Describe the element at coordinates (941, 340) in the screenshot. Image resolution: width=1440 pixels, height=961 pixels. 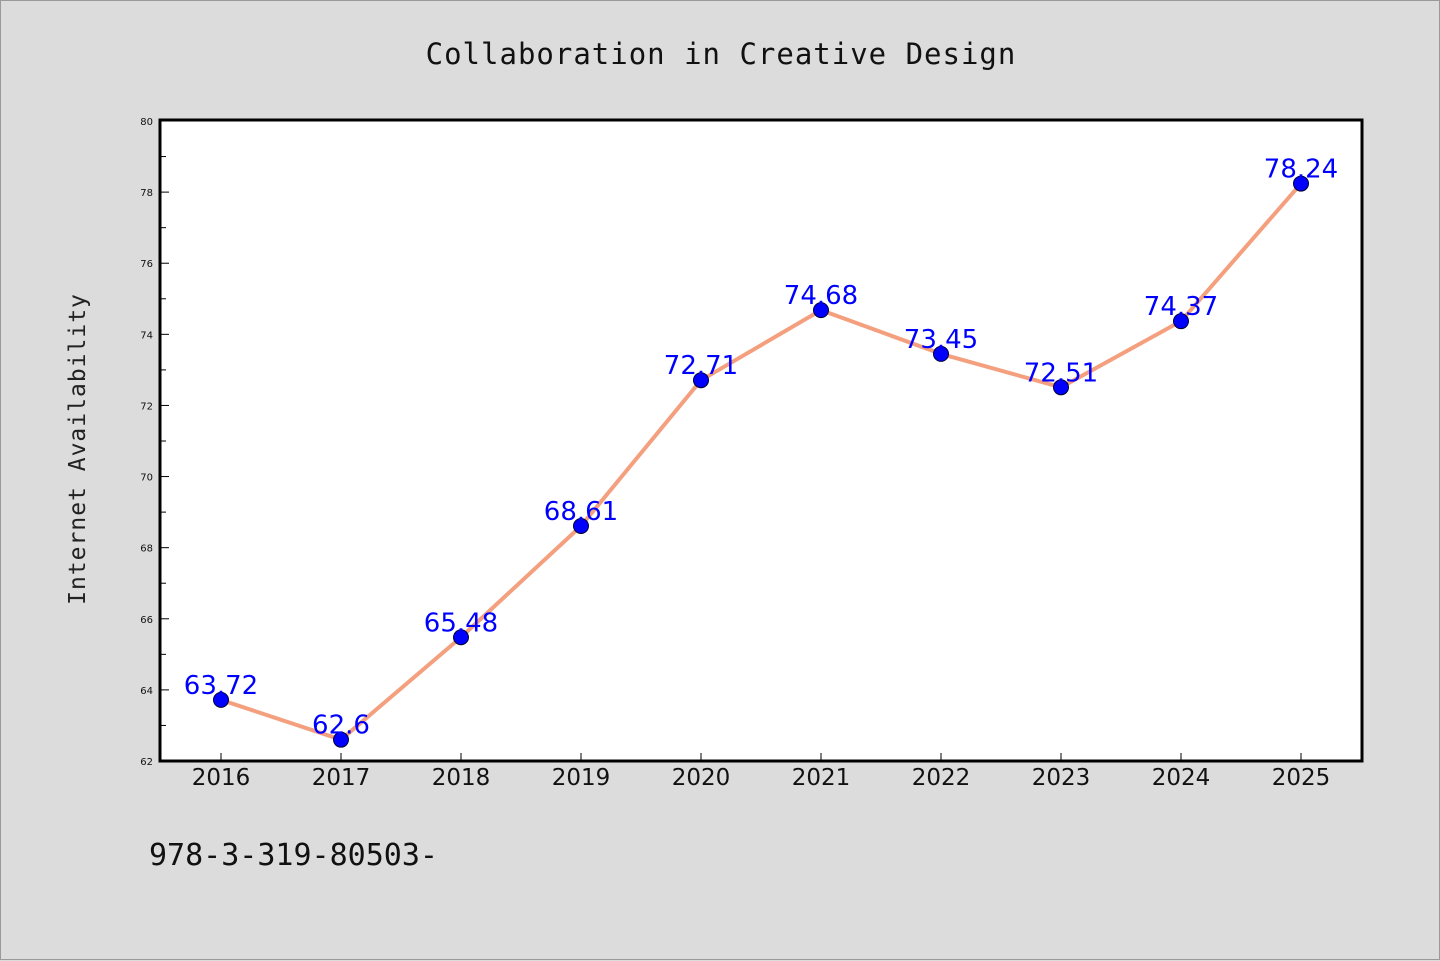
I see `data-label: 73.45` at that location.